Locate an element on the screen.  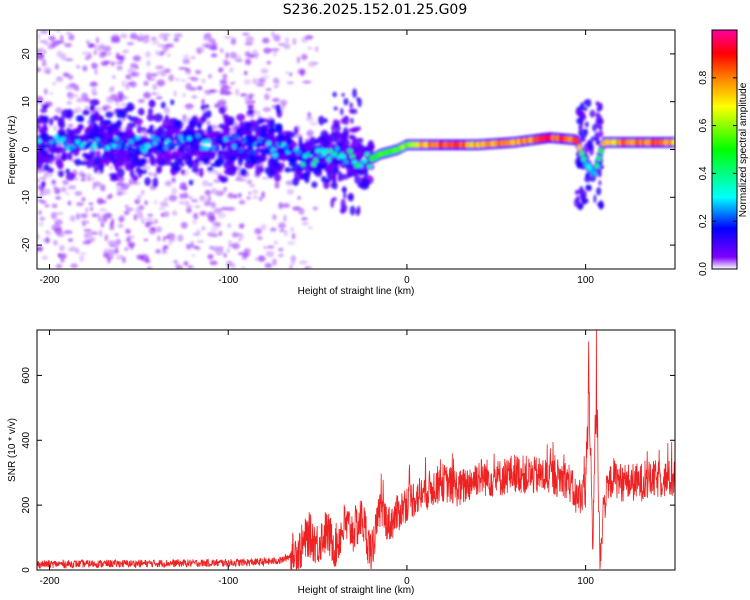
colorbar-gradient is located at coordinates (724, 149).